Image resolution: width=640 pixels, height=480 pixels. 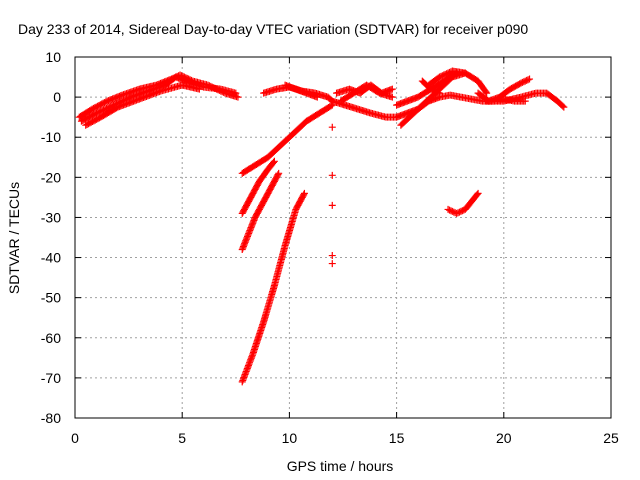 What do you see at coordinates (51, 418) in the screenshot?
I see `y-tick-label: -80` at bounding box center [51, 418].